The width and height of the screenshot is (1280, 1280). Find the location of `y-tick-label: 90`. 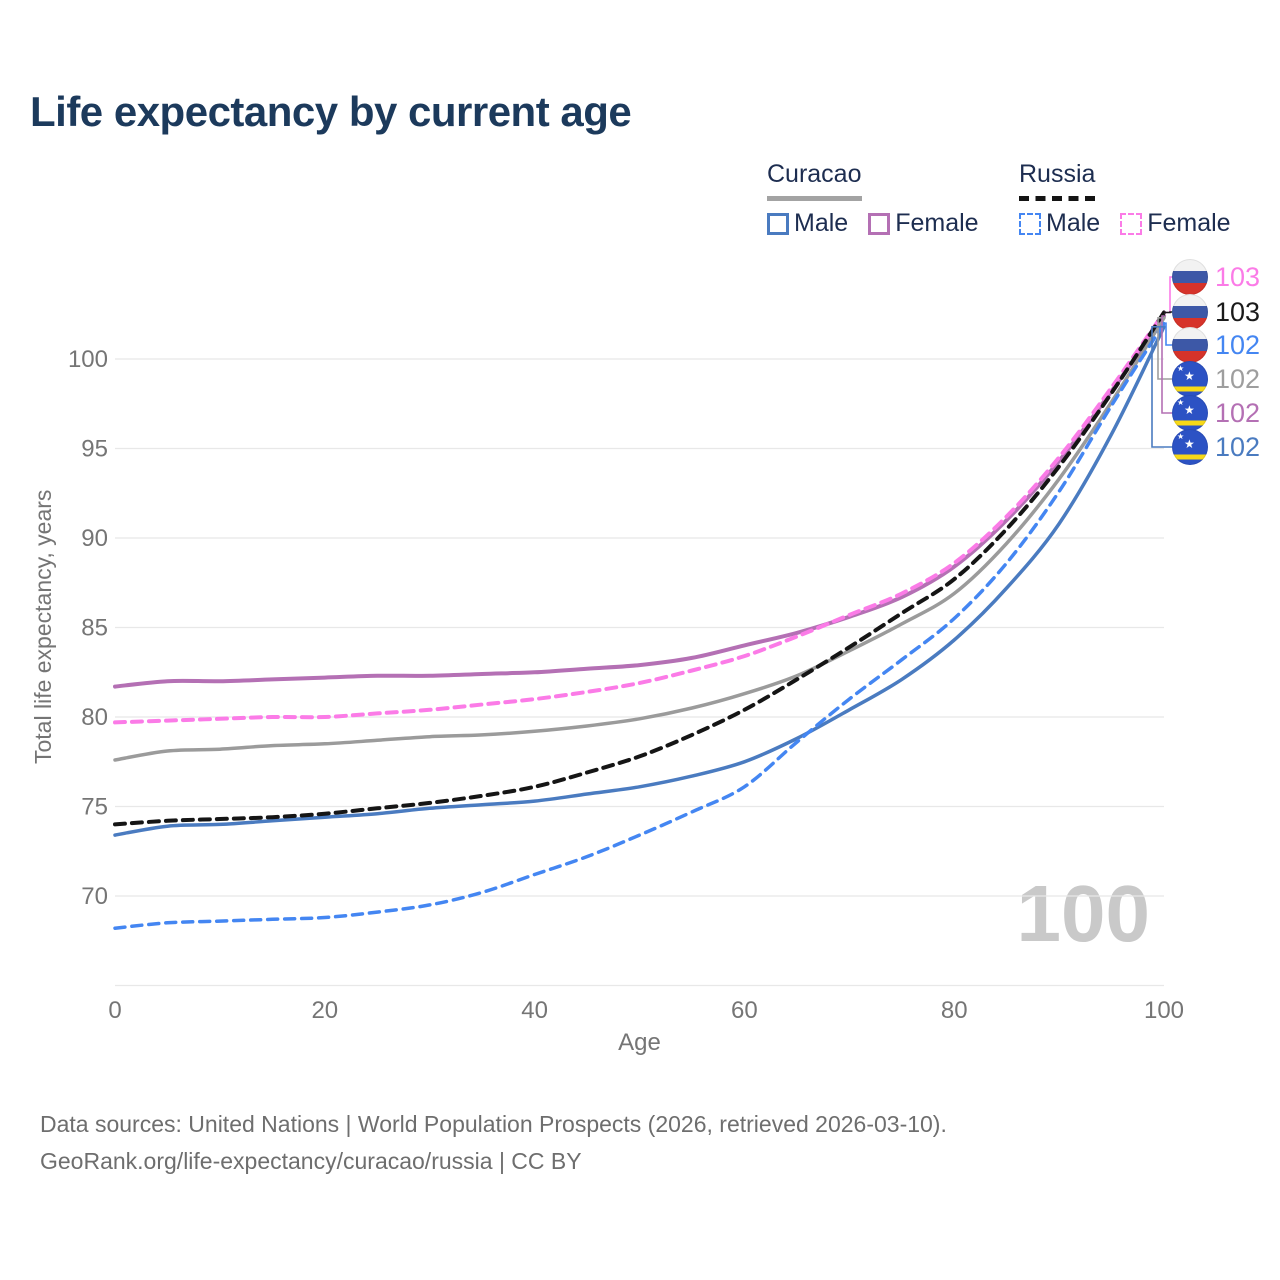

y-tick-label: 90 is located at coordinates (94, 538).